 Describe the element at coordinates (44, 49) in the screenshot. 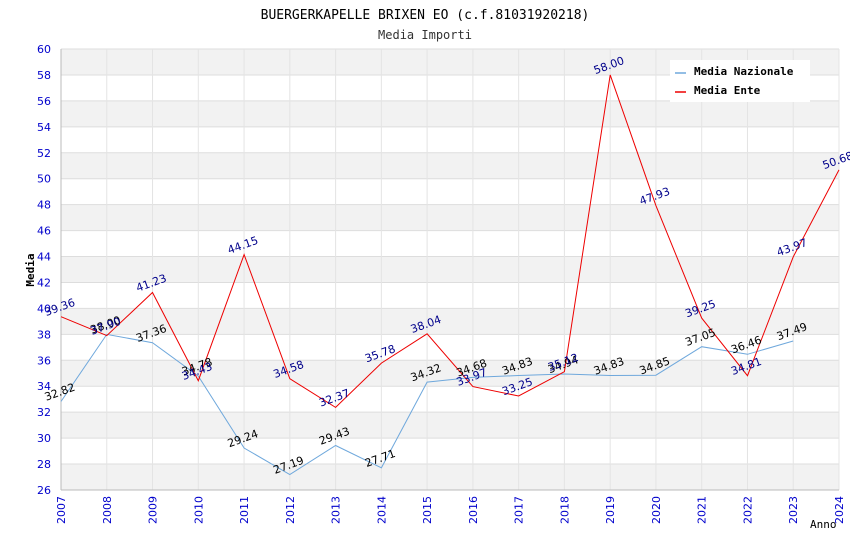

I see `y-tick-label: 60` at that location.